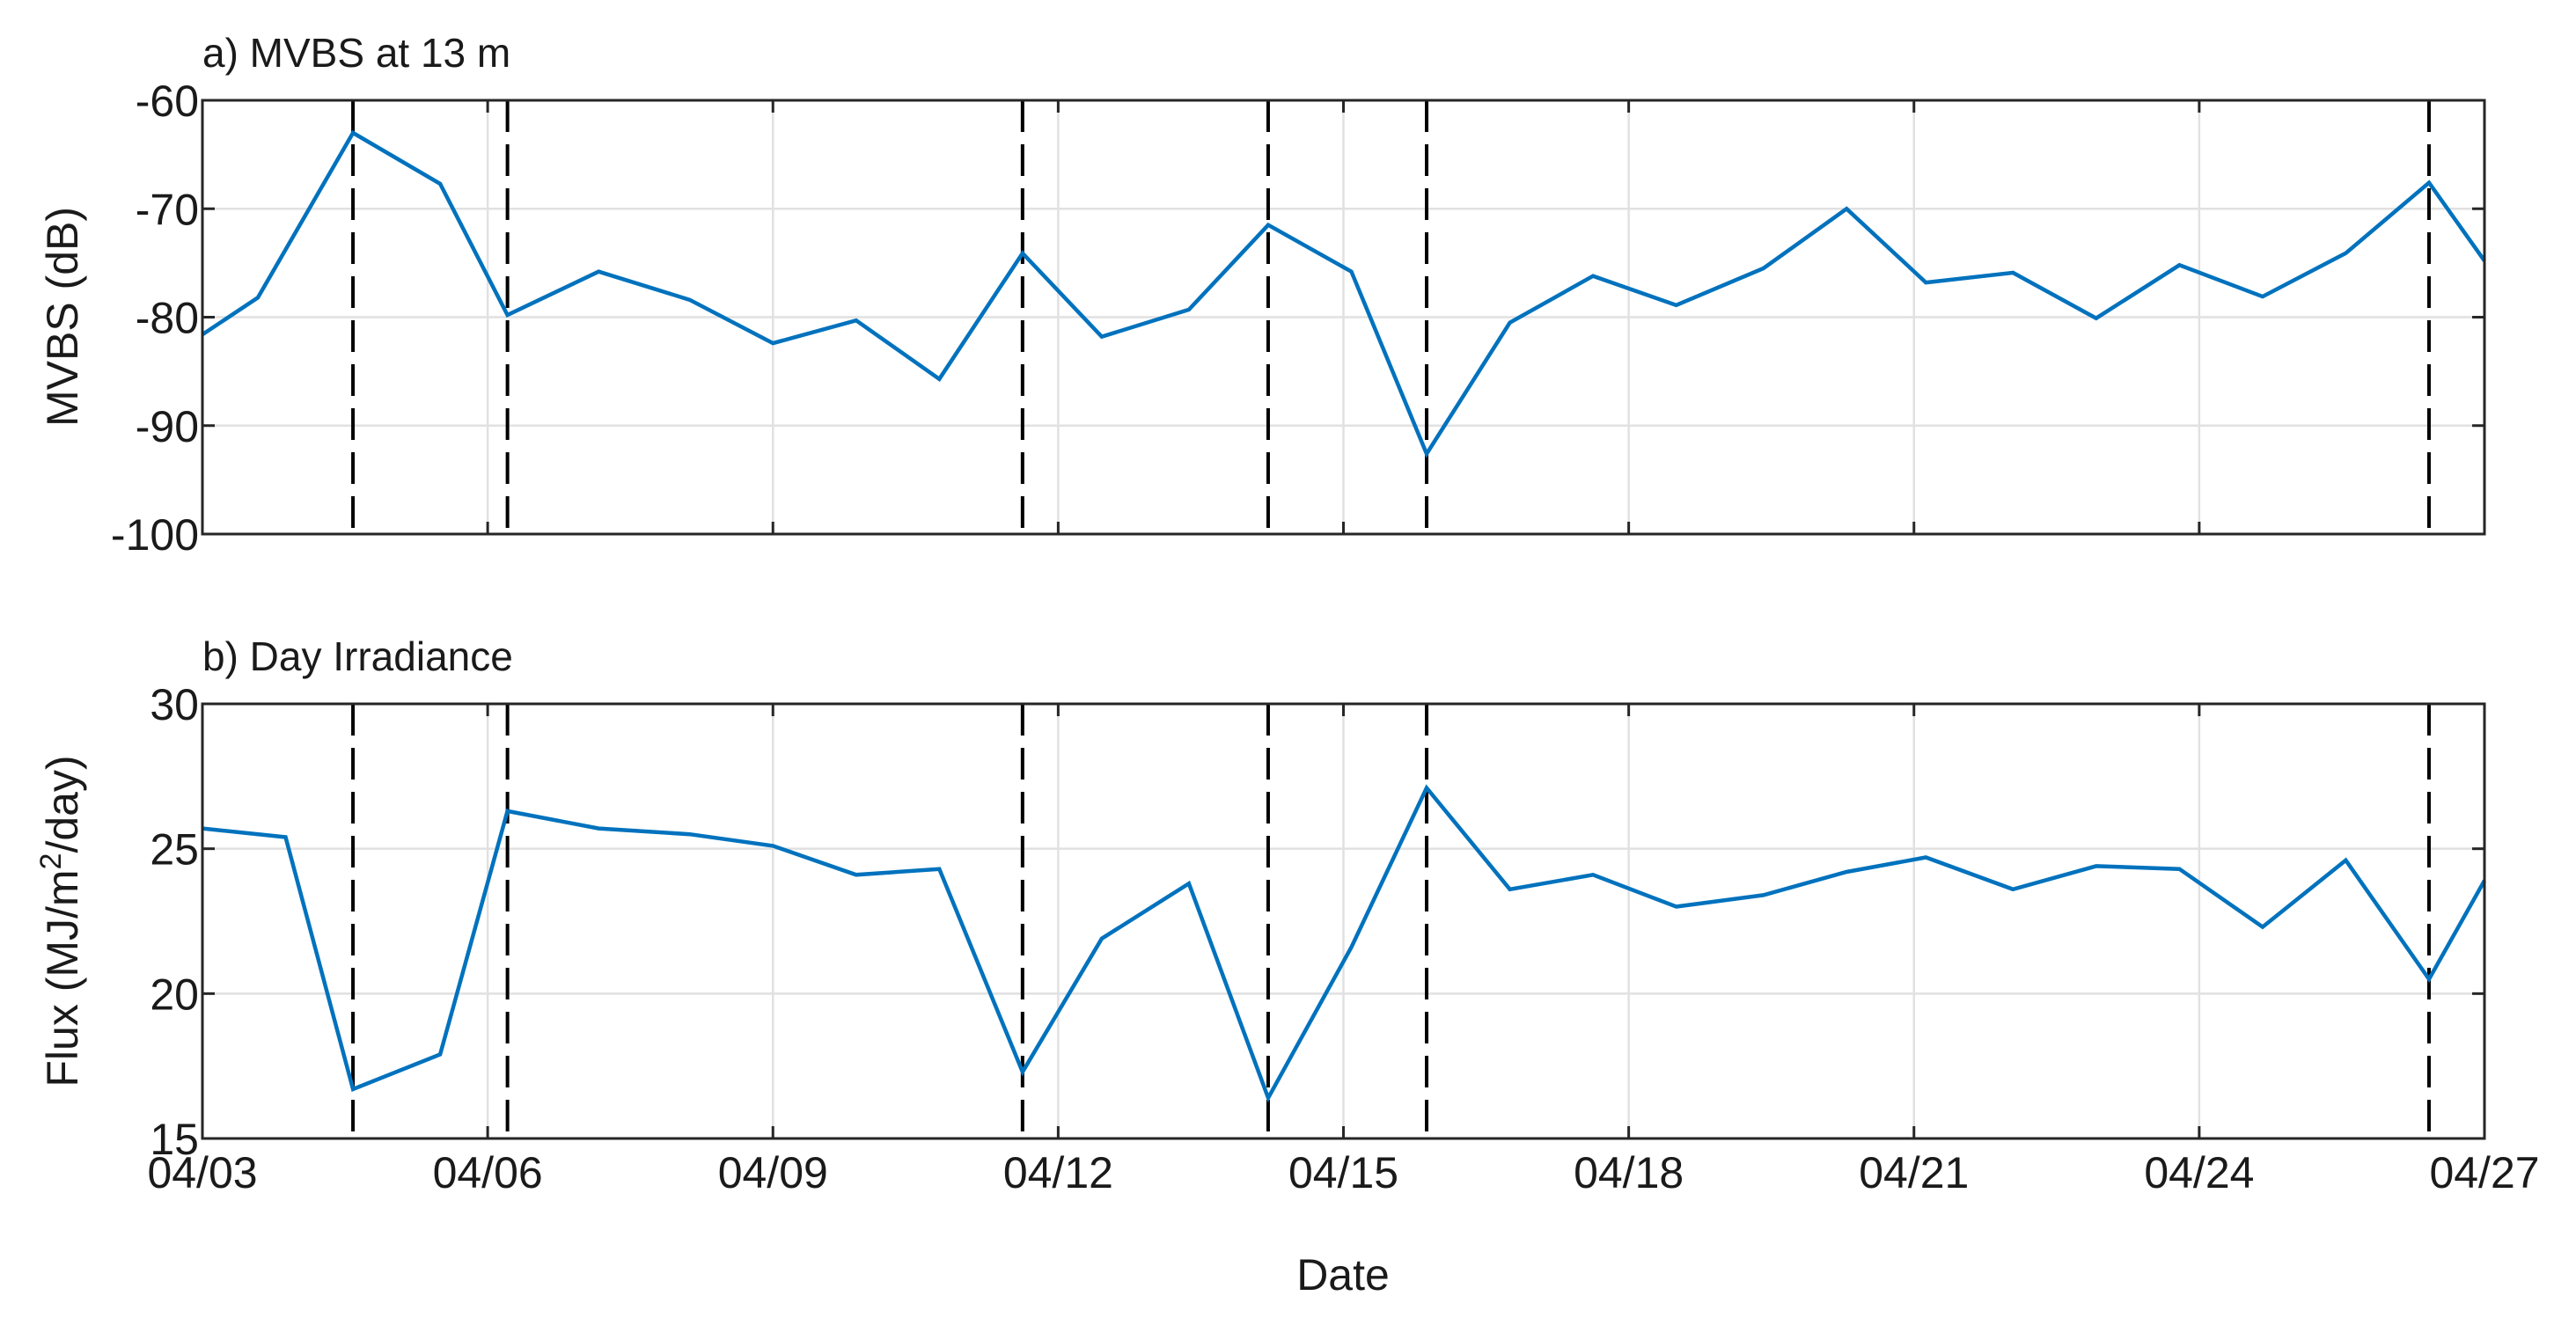  Describe the element at coordinates (174, 994) in the screenshot. I see `y-tick-label: 20` at that location.